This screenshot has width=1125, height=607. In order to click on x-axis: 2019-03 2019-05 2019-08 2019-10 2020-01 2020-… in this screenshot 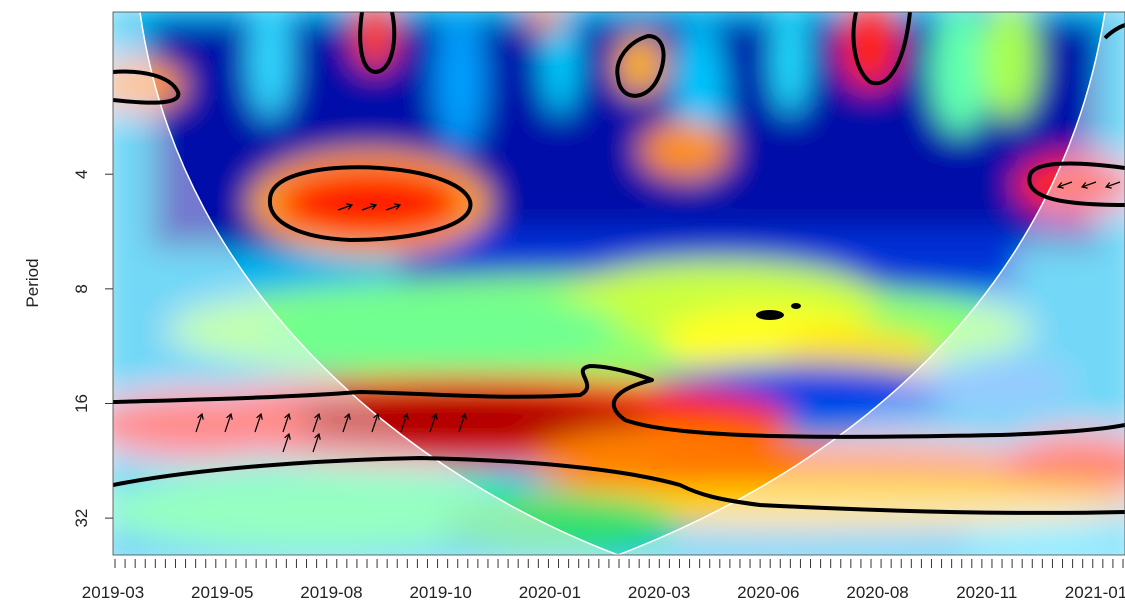, I will do `click(603, 580)`.